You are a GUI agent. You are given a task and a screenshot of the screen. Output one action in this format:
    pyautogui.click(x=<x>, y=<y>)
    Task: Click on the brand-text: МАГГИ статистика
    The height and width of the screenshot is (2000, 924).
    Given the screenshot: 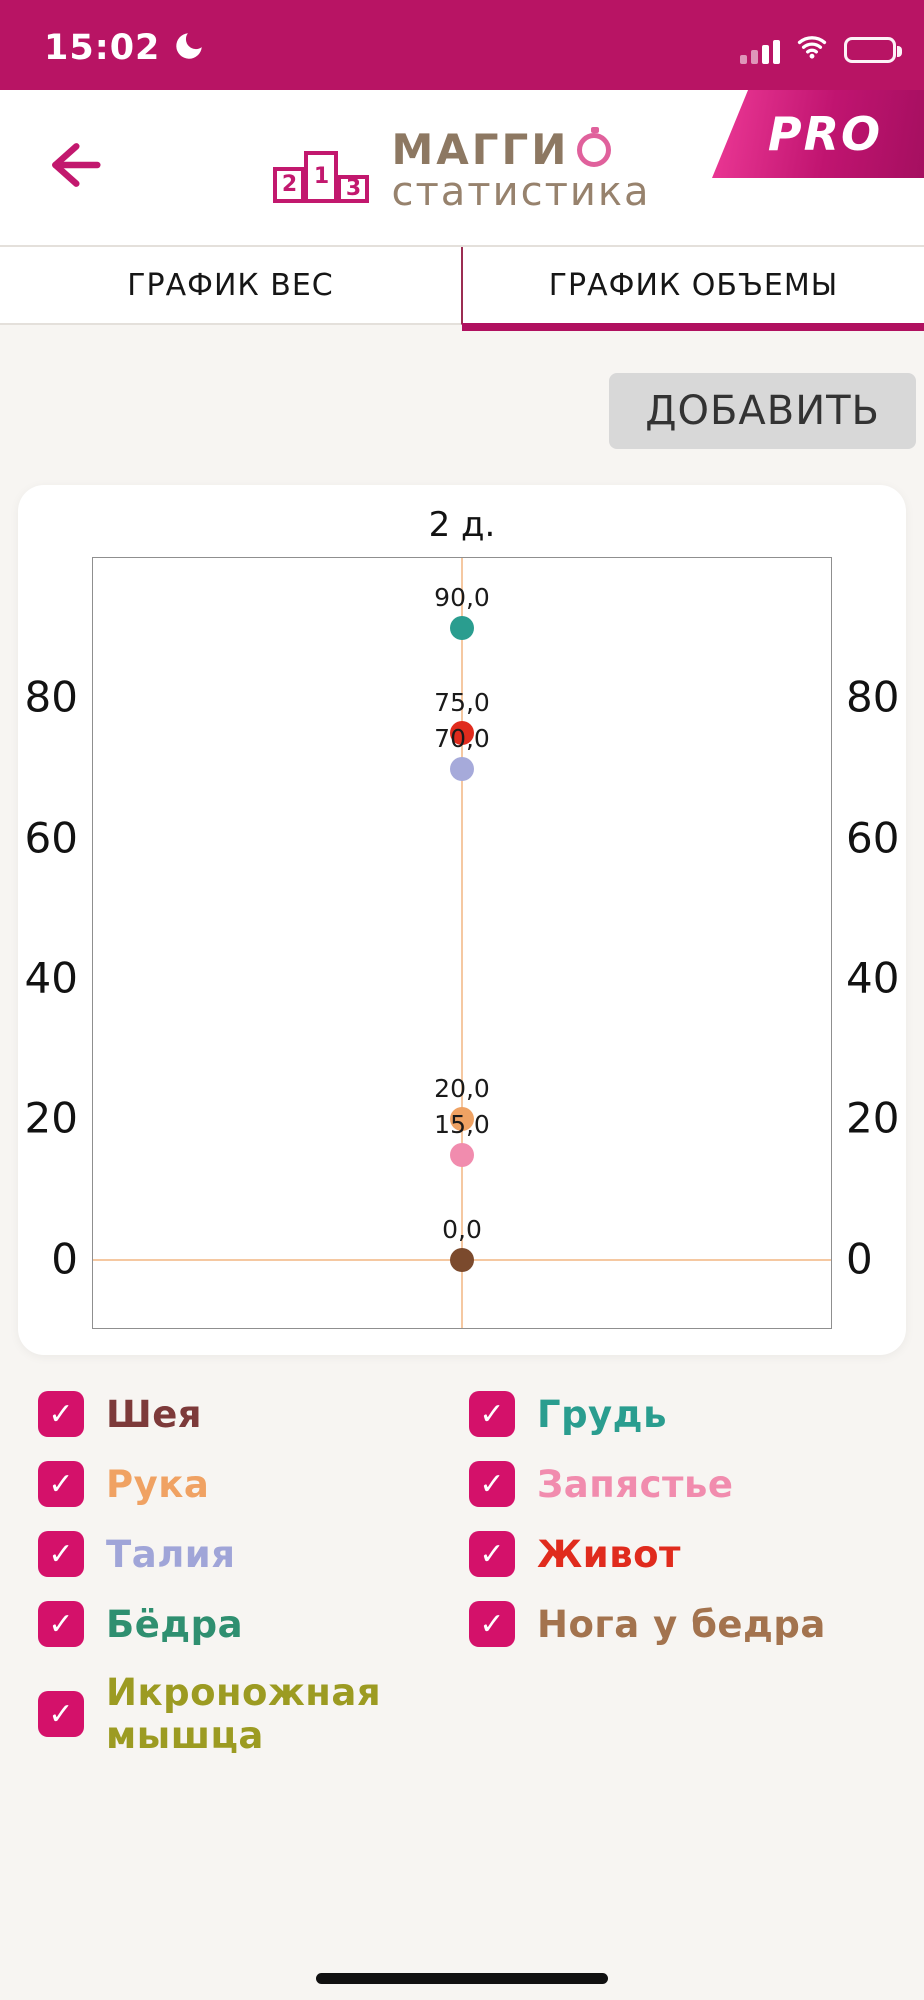 What is the action you would take?
    pyautogui.click(x=521, y=169)
    